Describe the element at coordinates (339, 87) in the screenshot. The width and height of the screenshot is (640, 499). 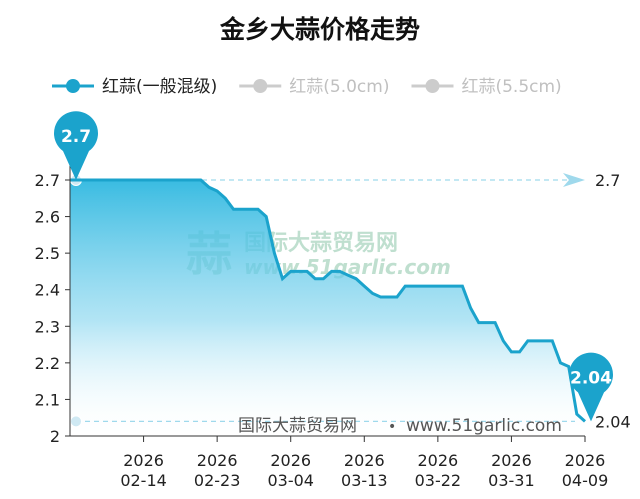
I see `legend-label: 红蒜(5.0cm)` at that location.